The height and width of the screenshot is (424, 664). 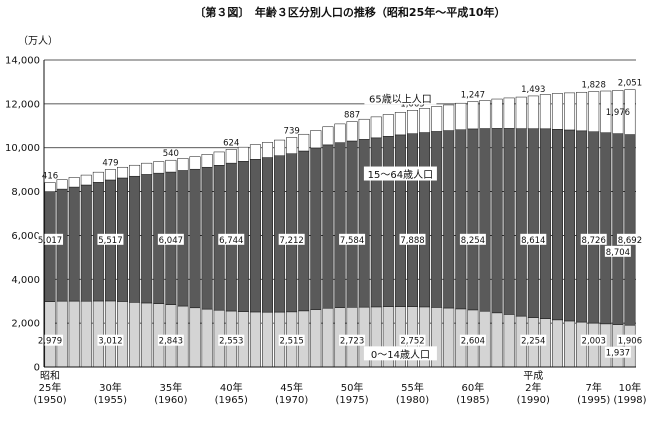 I want to click on value-label: 887, so click(x=352, y=116).